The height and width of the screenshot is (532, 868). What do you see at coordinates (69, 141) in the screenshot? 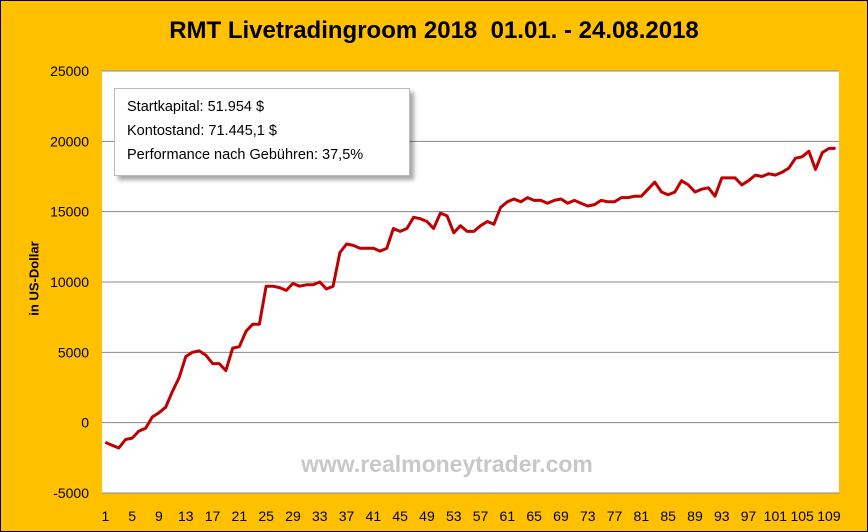
I see `y-tick-label: 20000` at bounding box center [69, 141].